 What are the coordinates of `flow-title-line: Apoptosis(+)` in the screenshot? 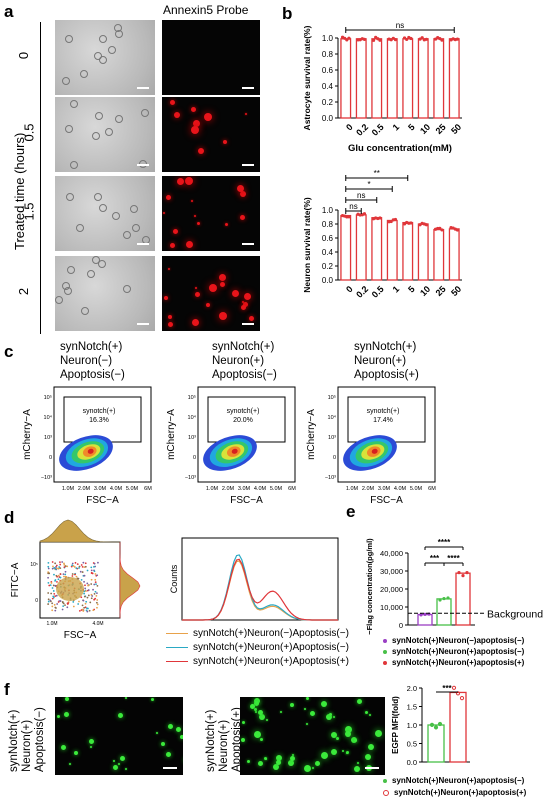 It's located at (386, 375).